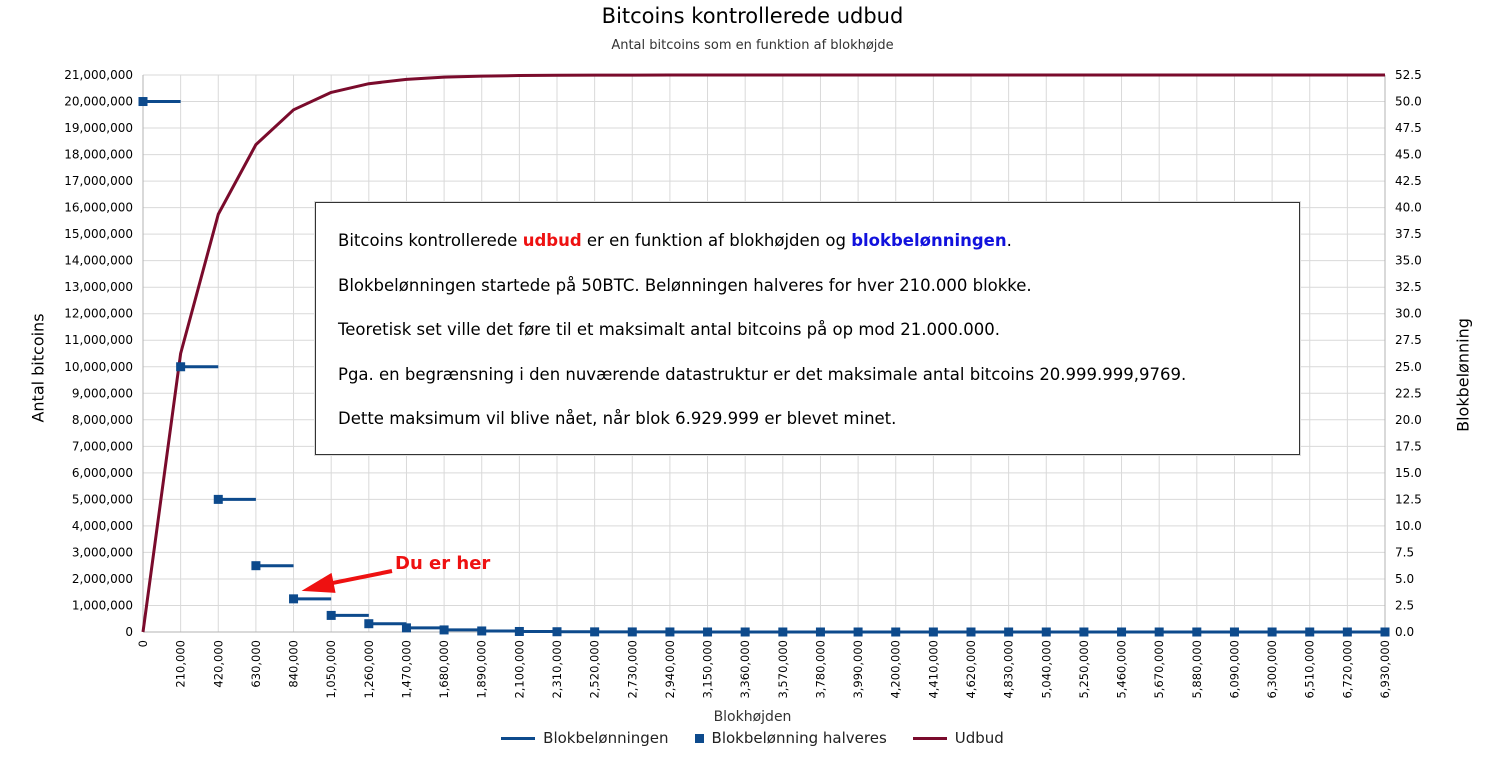  Describe the element at coordinates (699, 738) in the screenshot. I see `legend-marker-swatch` at that location.